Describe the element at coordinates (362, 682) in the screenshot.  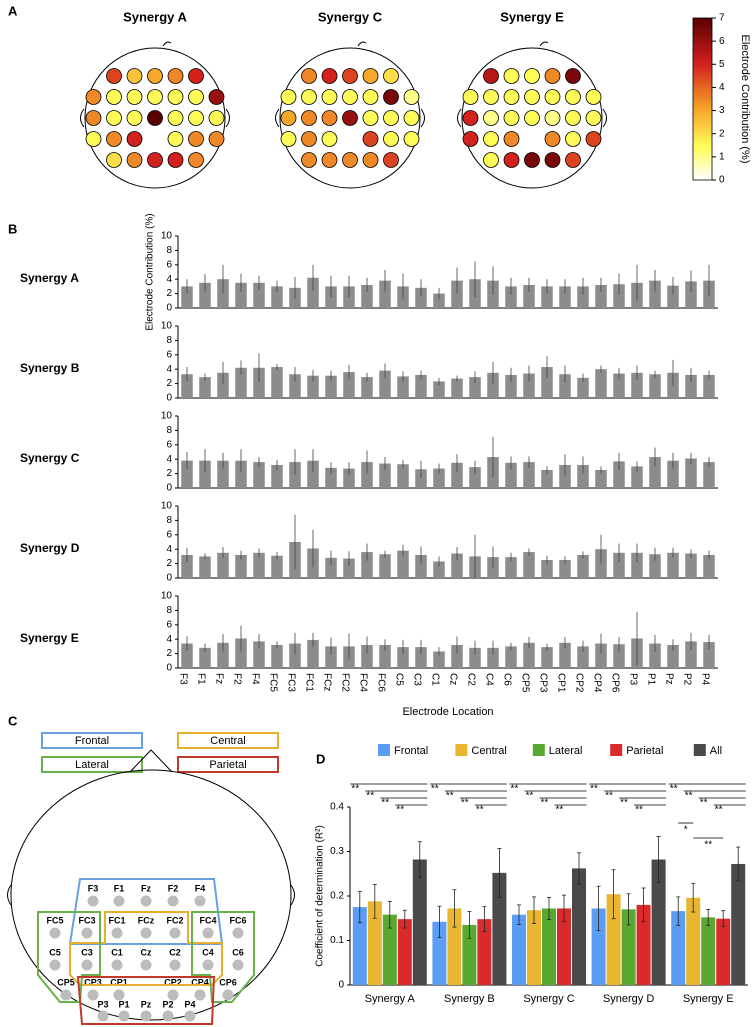
I see `x-tick-label: FC4` at that location.